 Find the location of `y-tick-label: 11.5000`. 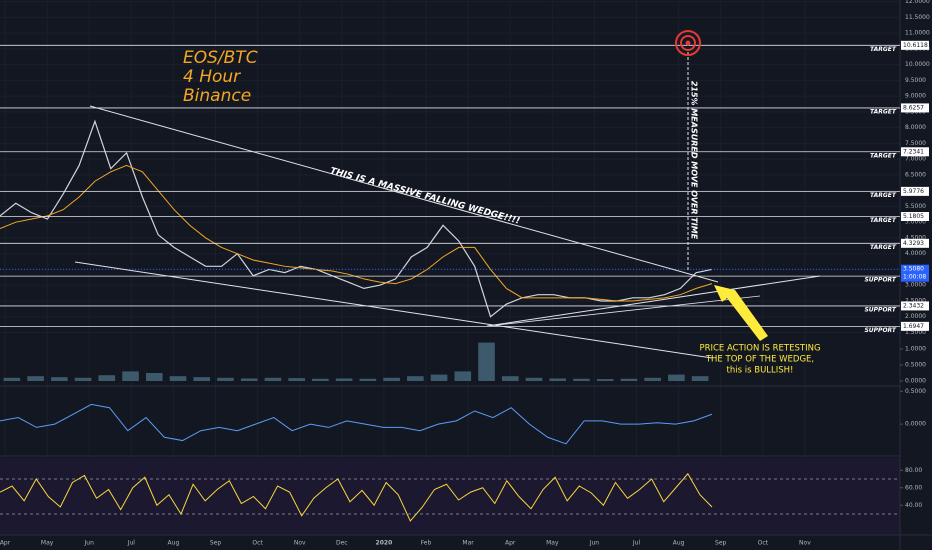

y-tick-label: 11.5000 is located at coordinates (917, 17).